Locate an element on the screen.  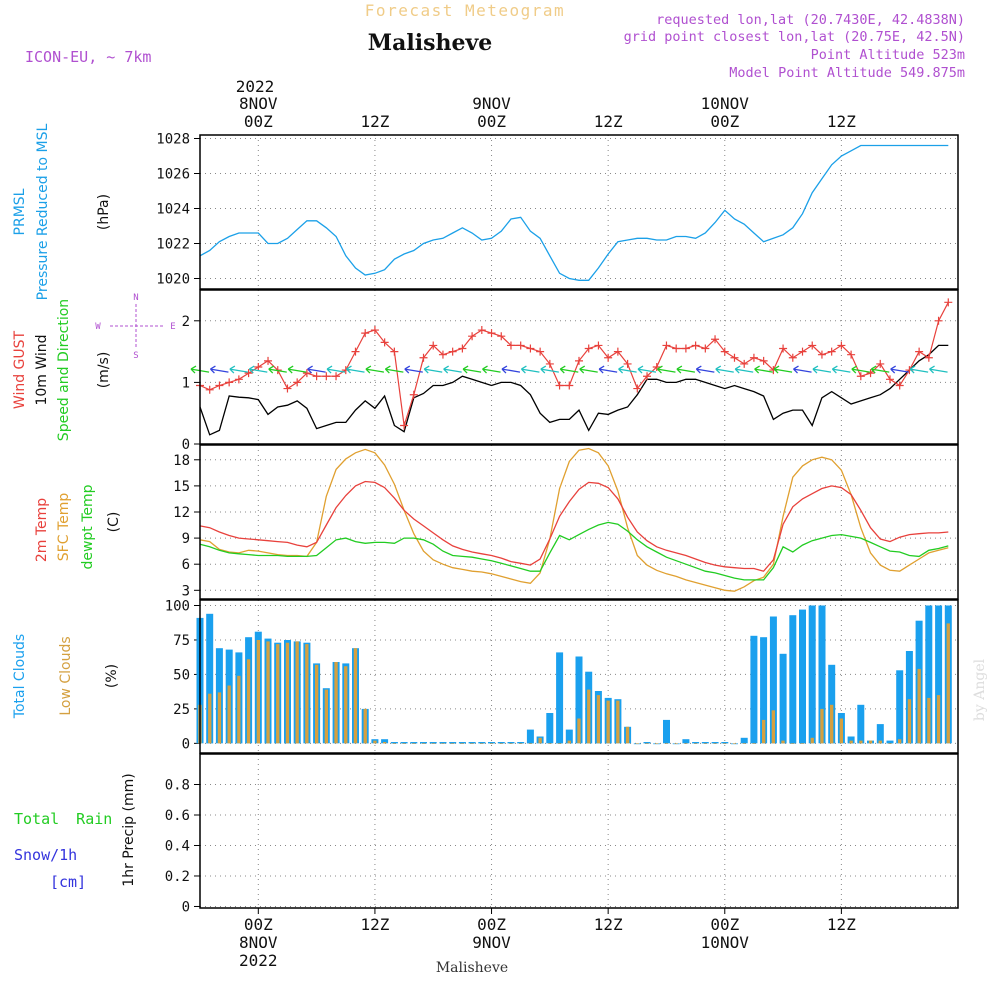
bottom-tick-label-0-0: 00Z is located at coordinates (258, 924).